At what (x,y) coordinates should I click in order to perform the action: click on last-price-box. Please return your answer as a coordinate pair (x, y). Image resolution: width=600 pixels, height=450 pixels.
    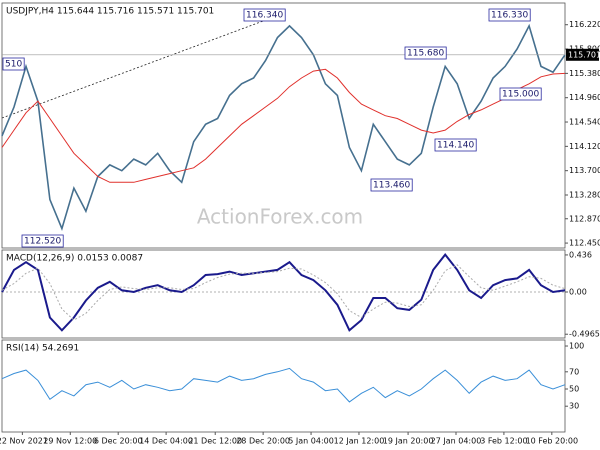
    Looking at the image, I should click on (582, 54).